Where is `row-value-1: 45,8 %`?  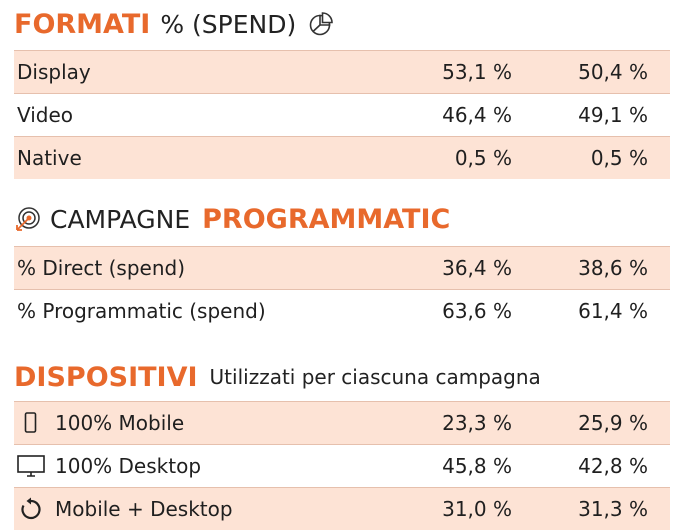
row-value-1: 45,8 % is located at coordinates (477, 466).